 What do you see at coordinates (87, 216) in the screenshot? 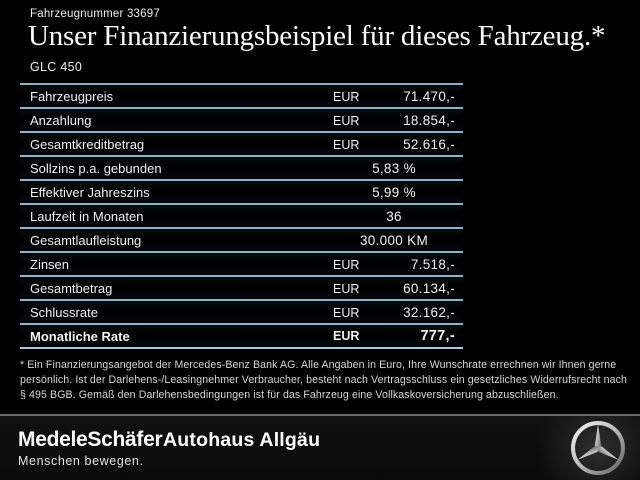
I see `row-label: Laufzeit in Monaten` at bounding box center [87, 216].